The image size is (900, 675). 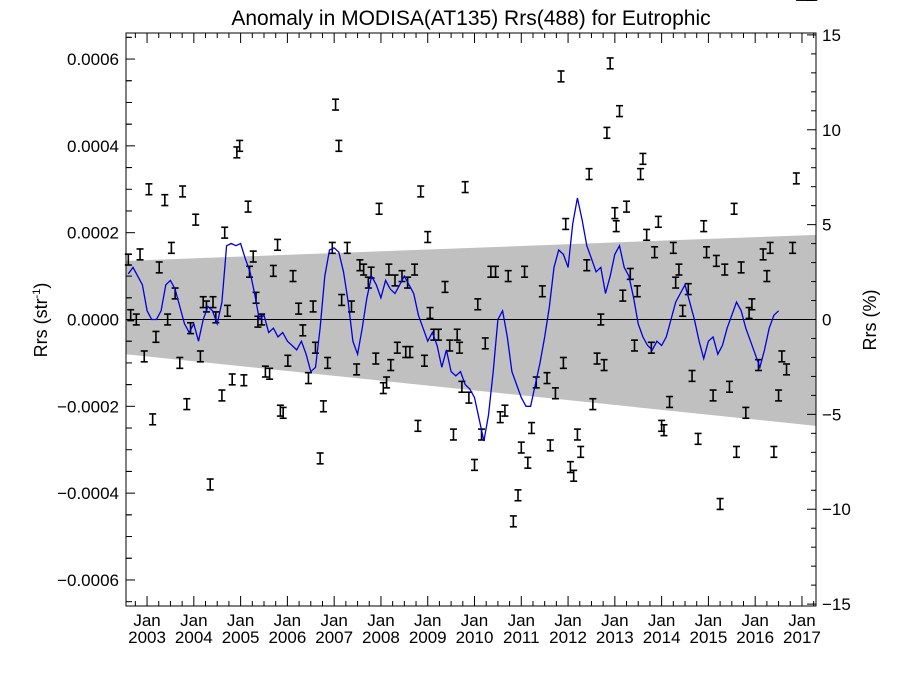 What do you see at coordinates (93, 146) in the screenshot?
I see `left-tick-label: 0.0004` at bounding box center [93, 146].